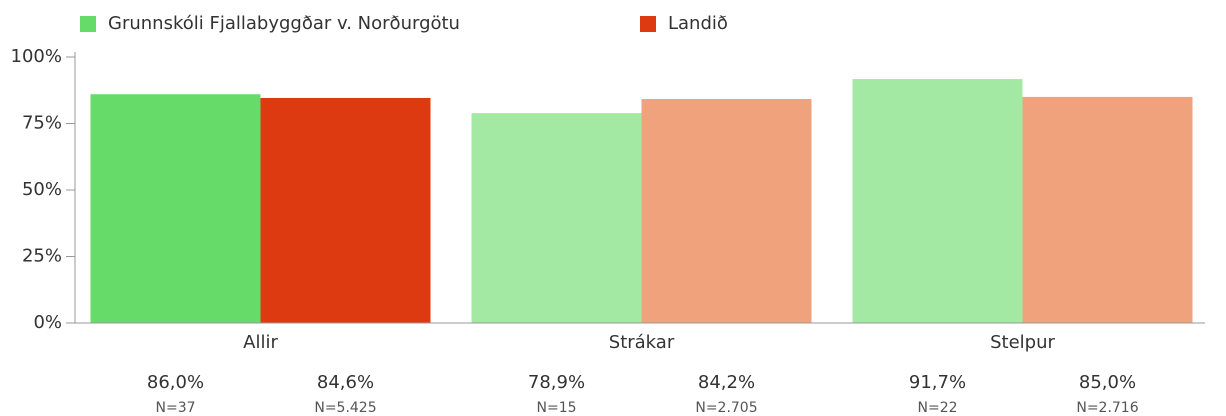  Describe the element at coordinates (1022, 342) in the screenshot. I see `x-tick-label: Stelpur` at that location.